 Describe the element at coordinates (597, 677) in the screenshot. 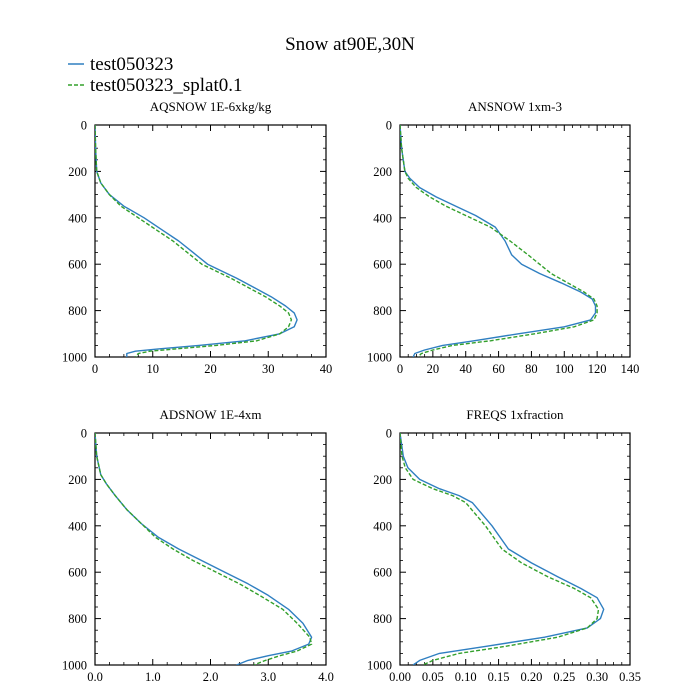

I see `x-tick-label: 0.30` at that location.